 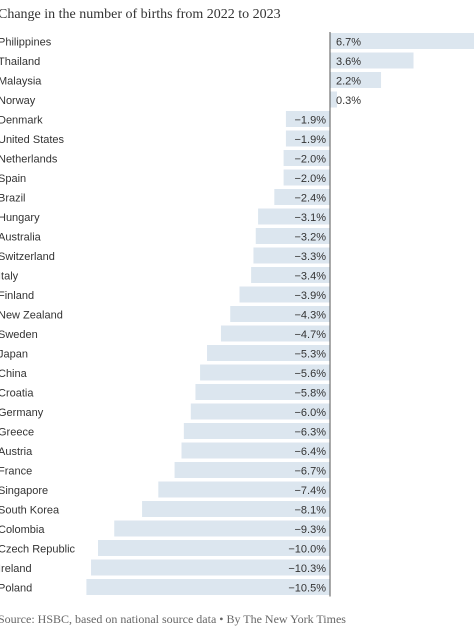 What do you see at coordinates (307, 589) in the screenshot?
I see `value-label: −10.5%` at bounding box center [307, 589].